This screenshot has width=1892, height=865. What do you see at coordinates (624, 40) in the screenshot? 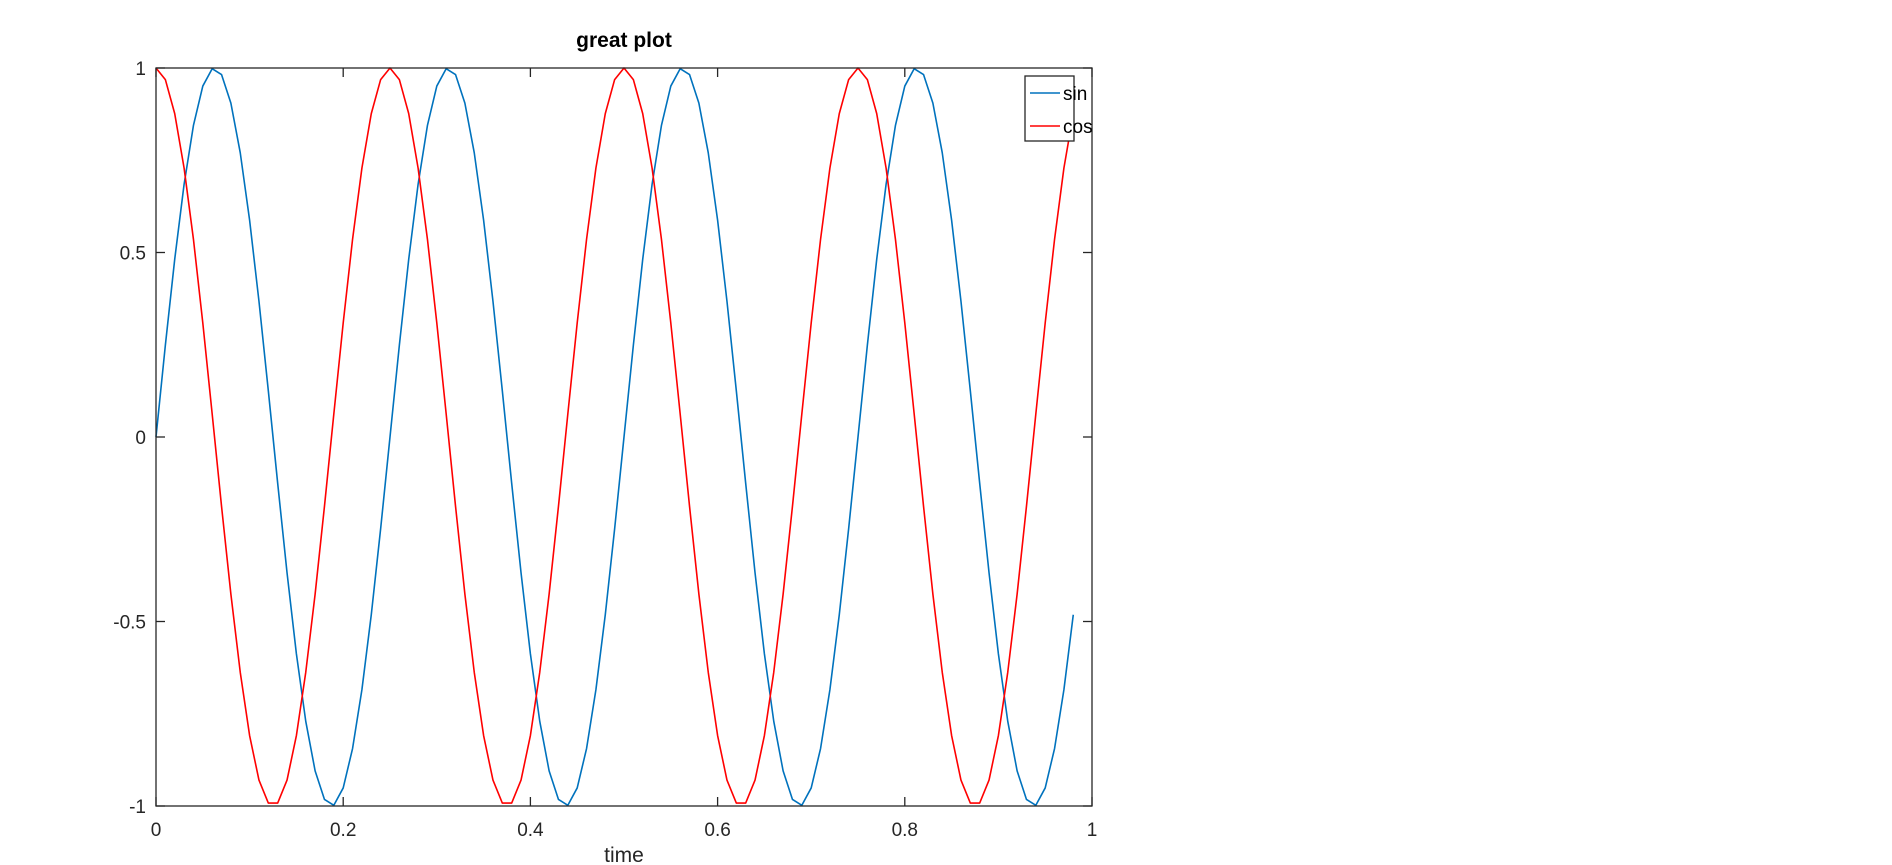
I see `chart-title: great plot` at bounding box center [624, 40].